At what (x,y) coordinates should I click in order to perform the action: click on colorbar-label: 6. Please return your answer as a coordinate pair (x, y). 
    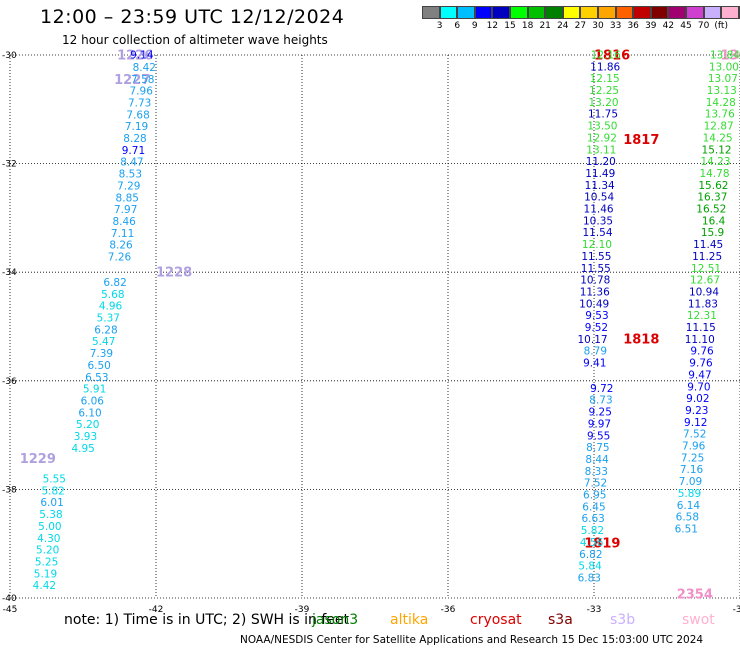
    Looking at the image, I should click on (457, 26).